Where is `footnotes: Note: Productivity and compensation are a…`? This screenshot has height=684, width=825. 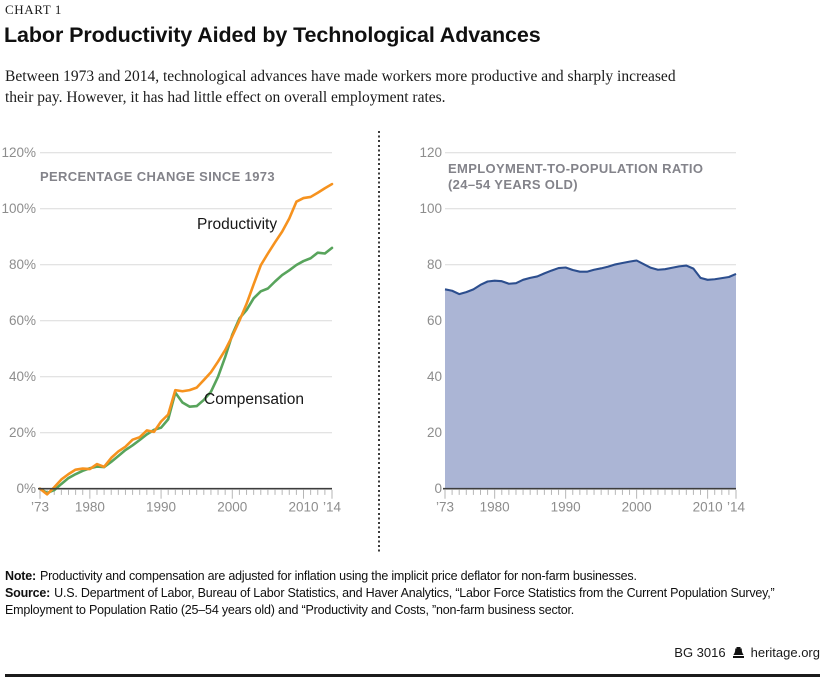
footnotes: Note: Productivity and compensation are a… is located at coordinates (400, 593).